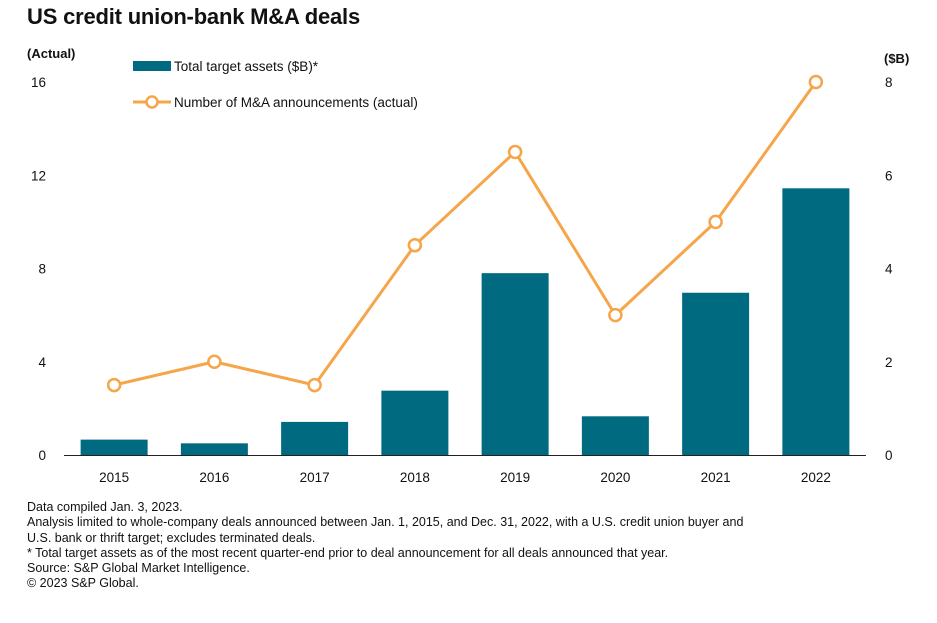  Describe the element at coordinates (296, 102) in the screenshot. I see `legend-line-label: Number of M&A announcements (actual)` at that location.